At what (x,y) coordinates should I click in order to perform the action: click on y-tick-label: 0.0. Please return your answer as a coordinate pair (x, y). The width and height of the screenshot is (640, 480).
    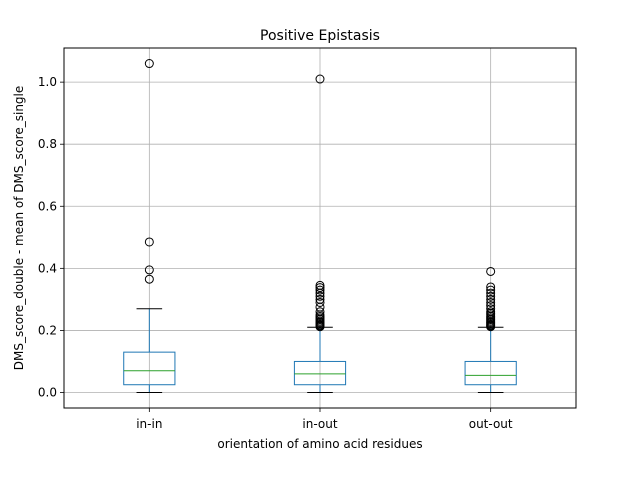
    Looking at the image, I should click on (47, 392).